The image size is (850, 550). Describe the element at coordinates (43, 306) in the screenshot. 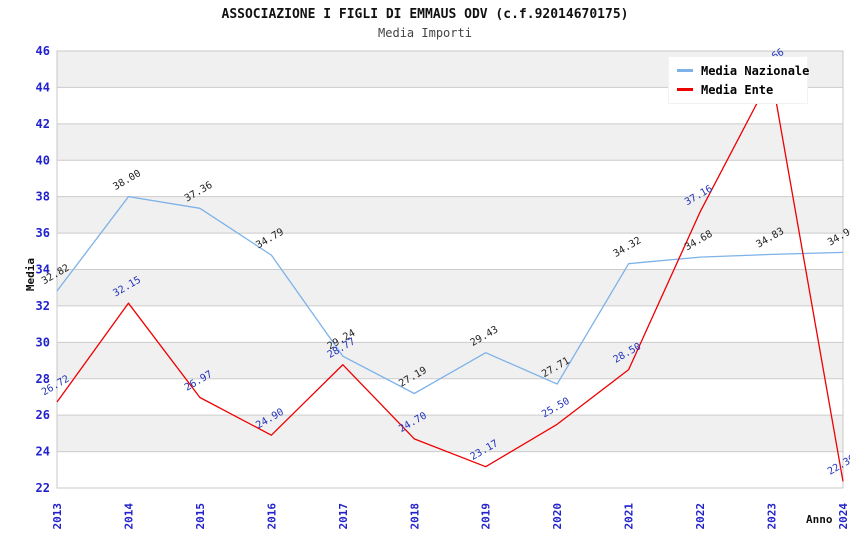

I see `y-tick-label: 32` at that location.